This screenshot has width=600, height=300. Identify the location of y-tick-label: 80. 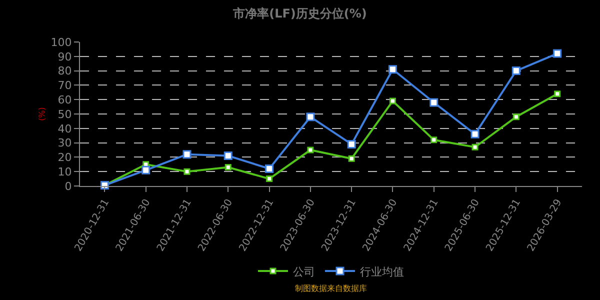
(65, 71).